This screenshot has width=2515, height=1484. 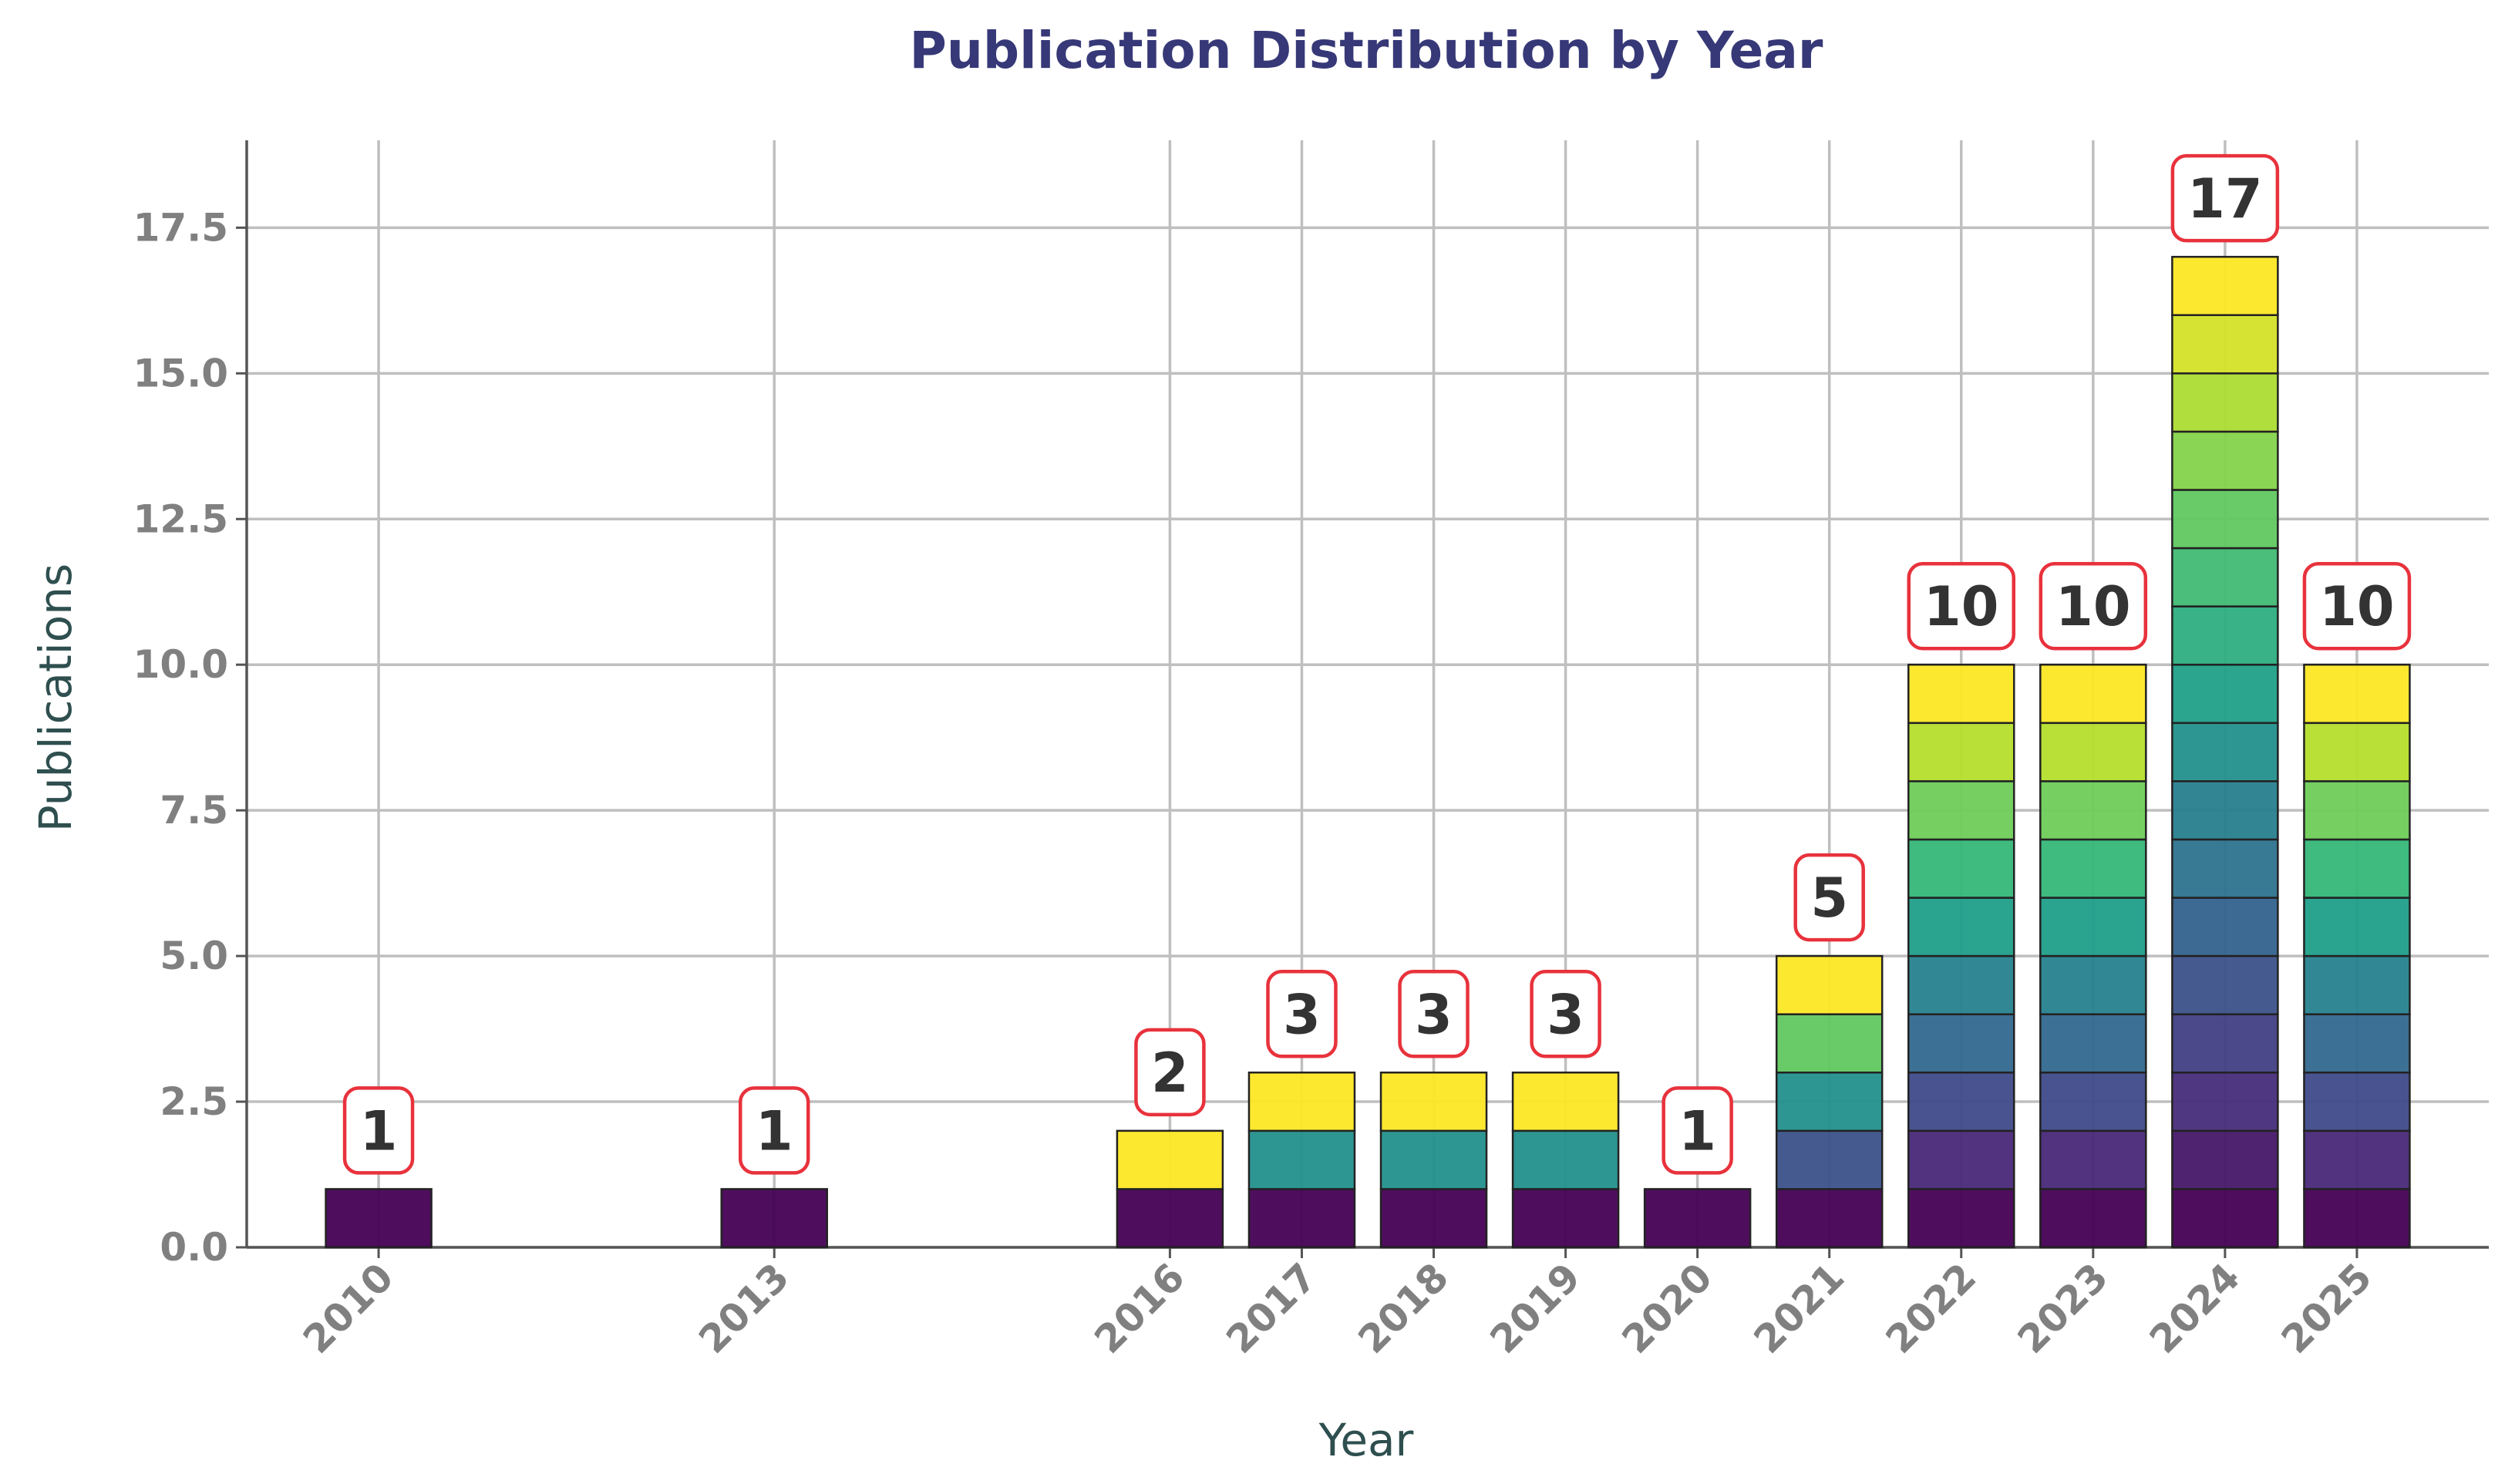 What do you see at coordinates (1799, 1307) in the screenshot?
I see `x-tick-label: 2021` at bounding box center [1799, 1307].